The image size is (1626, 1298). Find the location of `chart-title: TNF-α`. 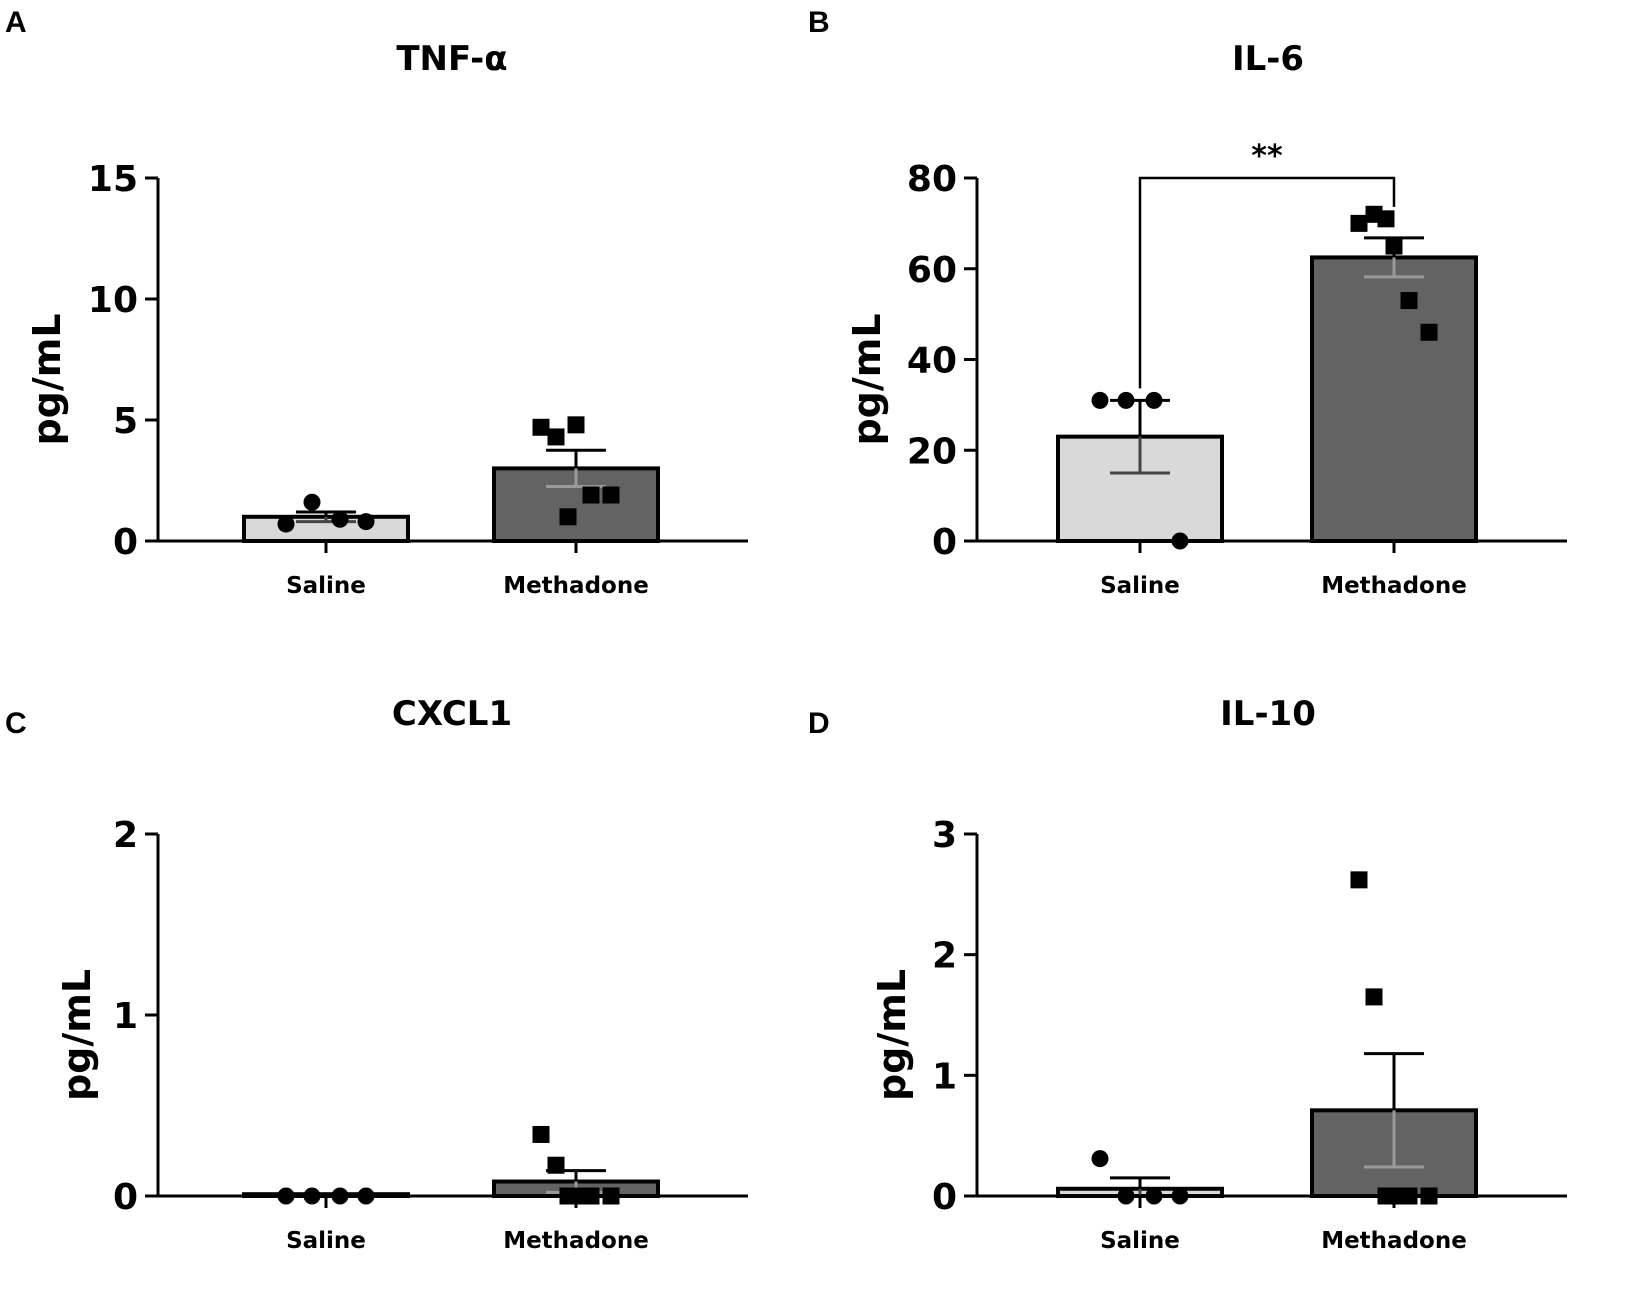

chart-title: TNF-α is located at coordinates (451, 59).